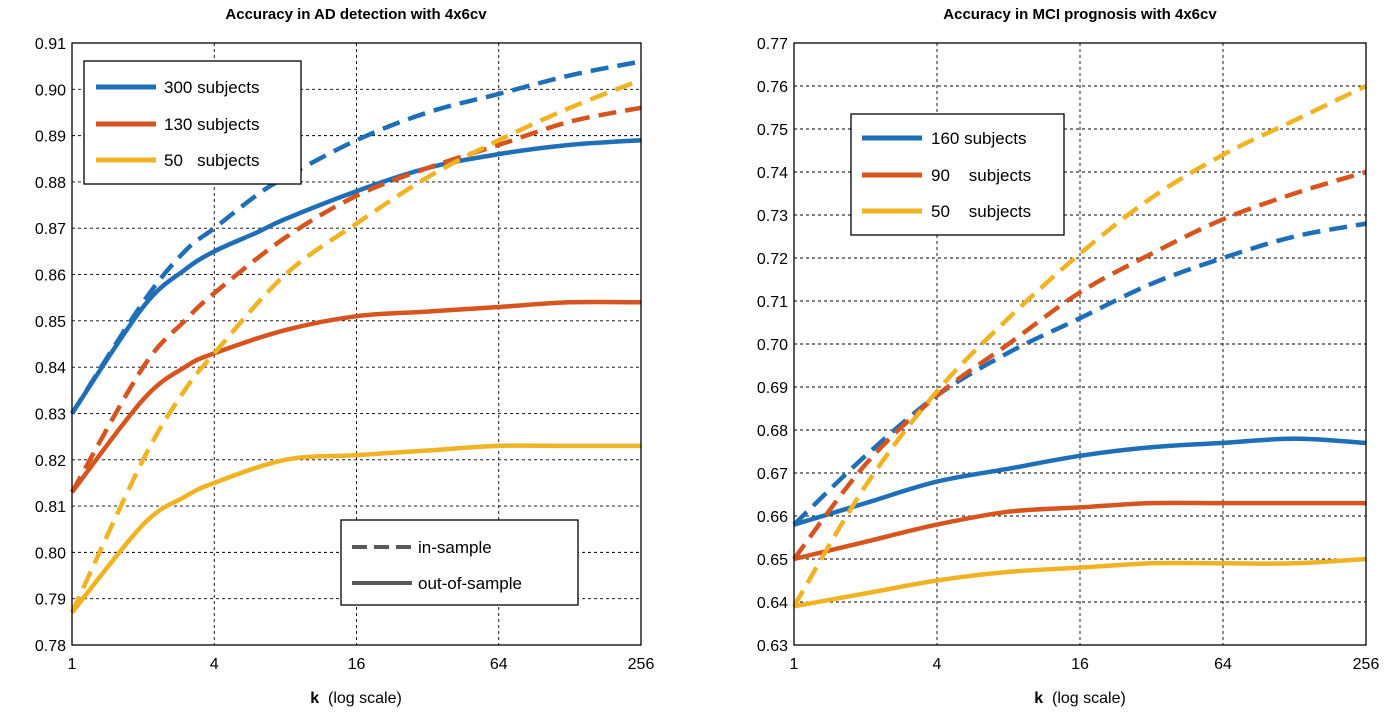  Describe the element at coordinates (50, 44) in the screenshot. I see `y-tick-label: 0.91` at that location.